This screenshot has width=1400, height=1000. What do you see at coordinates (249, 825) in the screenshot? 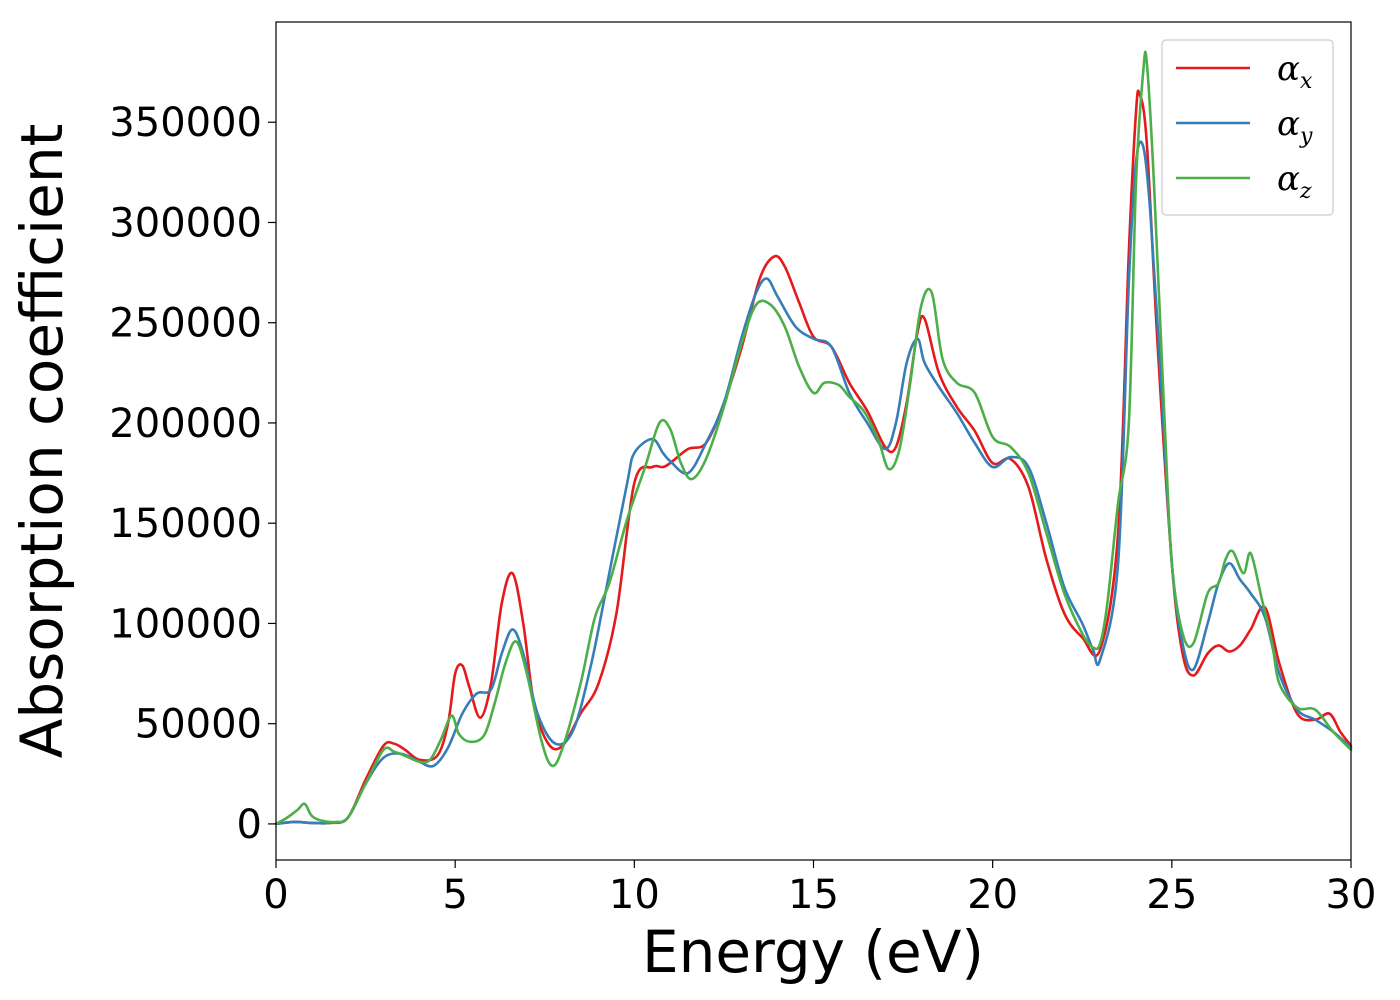
I see `y-tick-label: 0` at bounding box center [249, 825].